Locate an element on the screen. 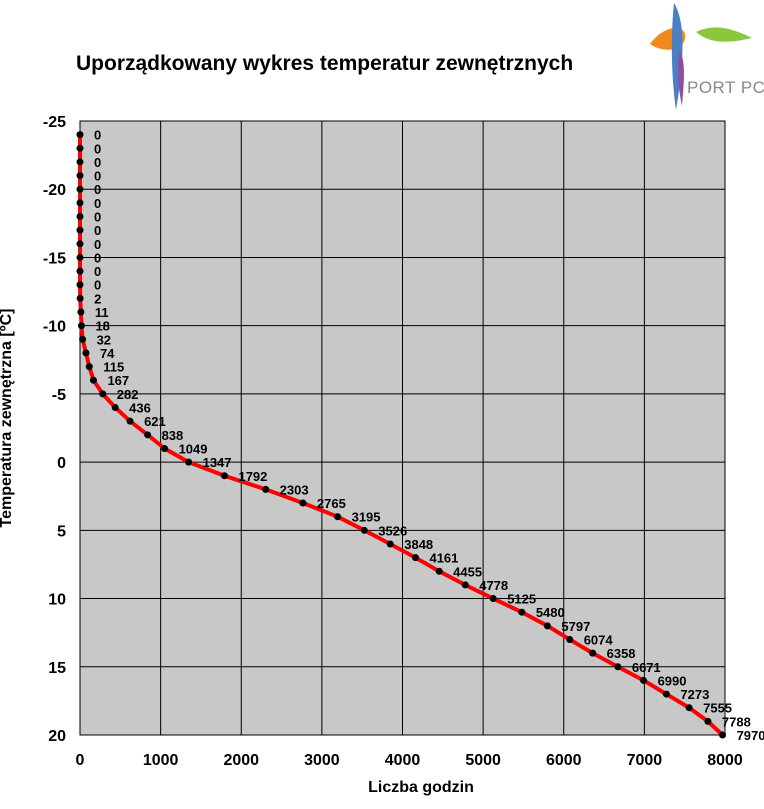 The height and width of the screenshot is (809, 764). x-tick-label: 1000 is located at coordinates (161, 760).